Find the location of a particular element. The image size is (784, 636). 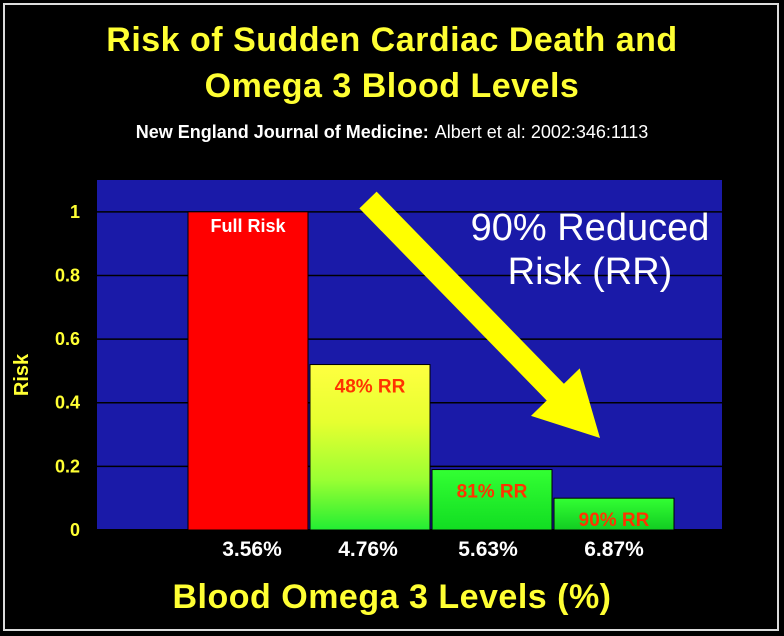

down-arrow-icon is located at coordinates (479, 314).